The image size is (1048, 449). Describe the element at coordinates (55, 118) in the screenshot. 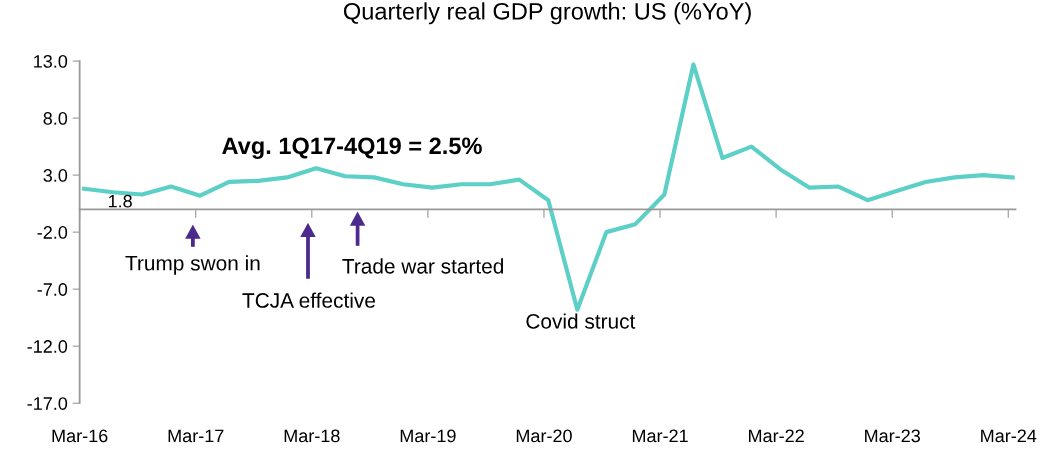

I see `y-tick-label: 8.0` at that location.